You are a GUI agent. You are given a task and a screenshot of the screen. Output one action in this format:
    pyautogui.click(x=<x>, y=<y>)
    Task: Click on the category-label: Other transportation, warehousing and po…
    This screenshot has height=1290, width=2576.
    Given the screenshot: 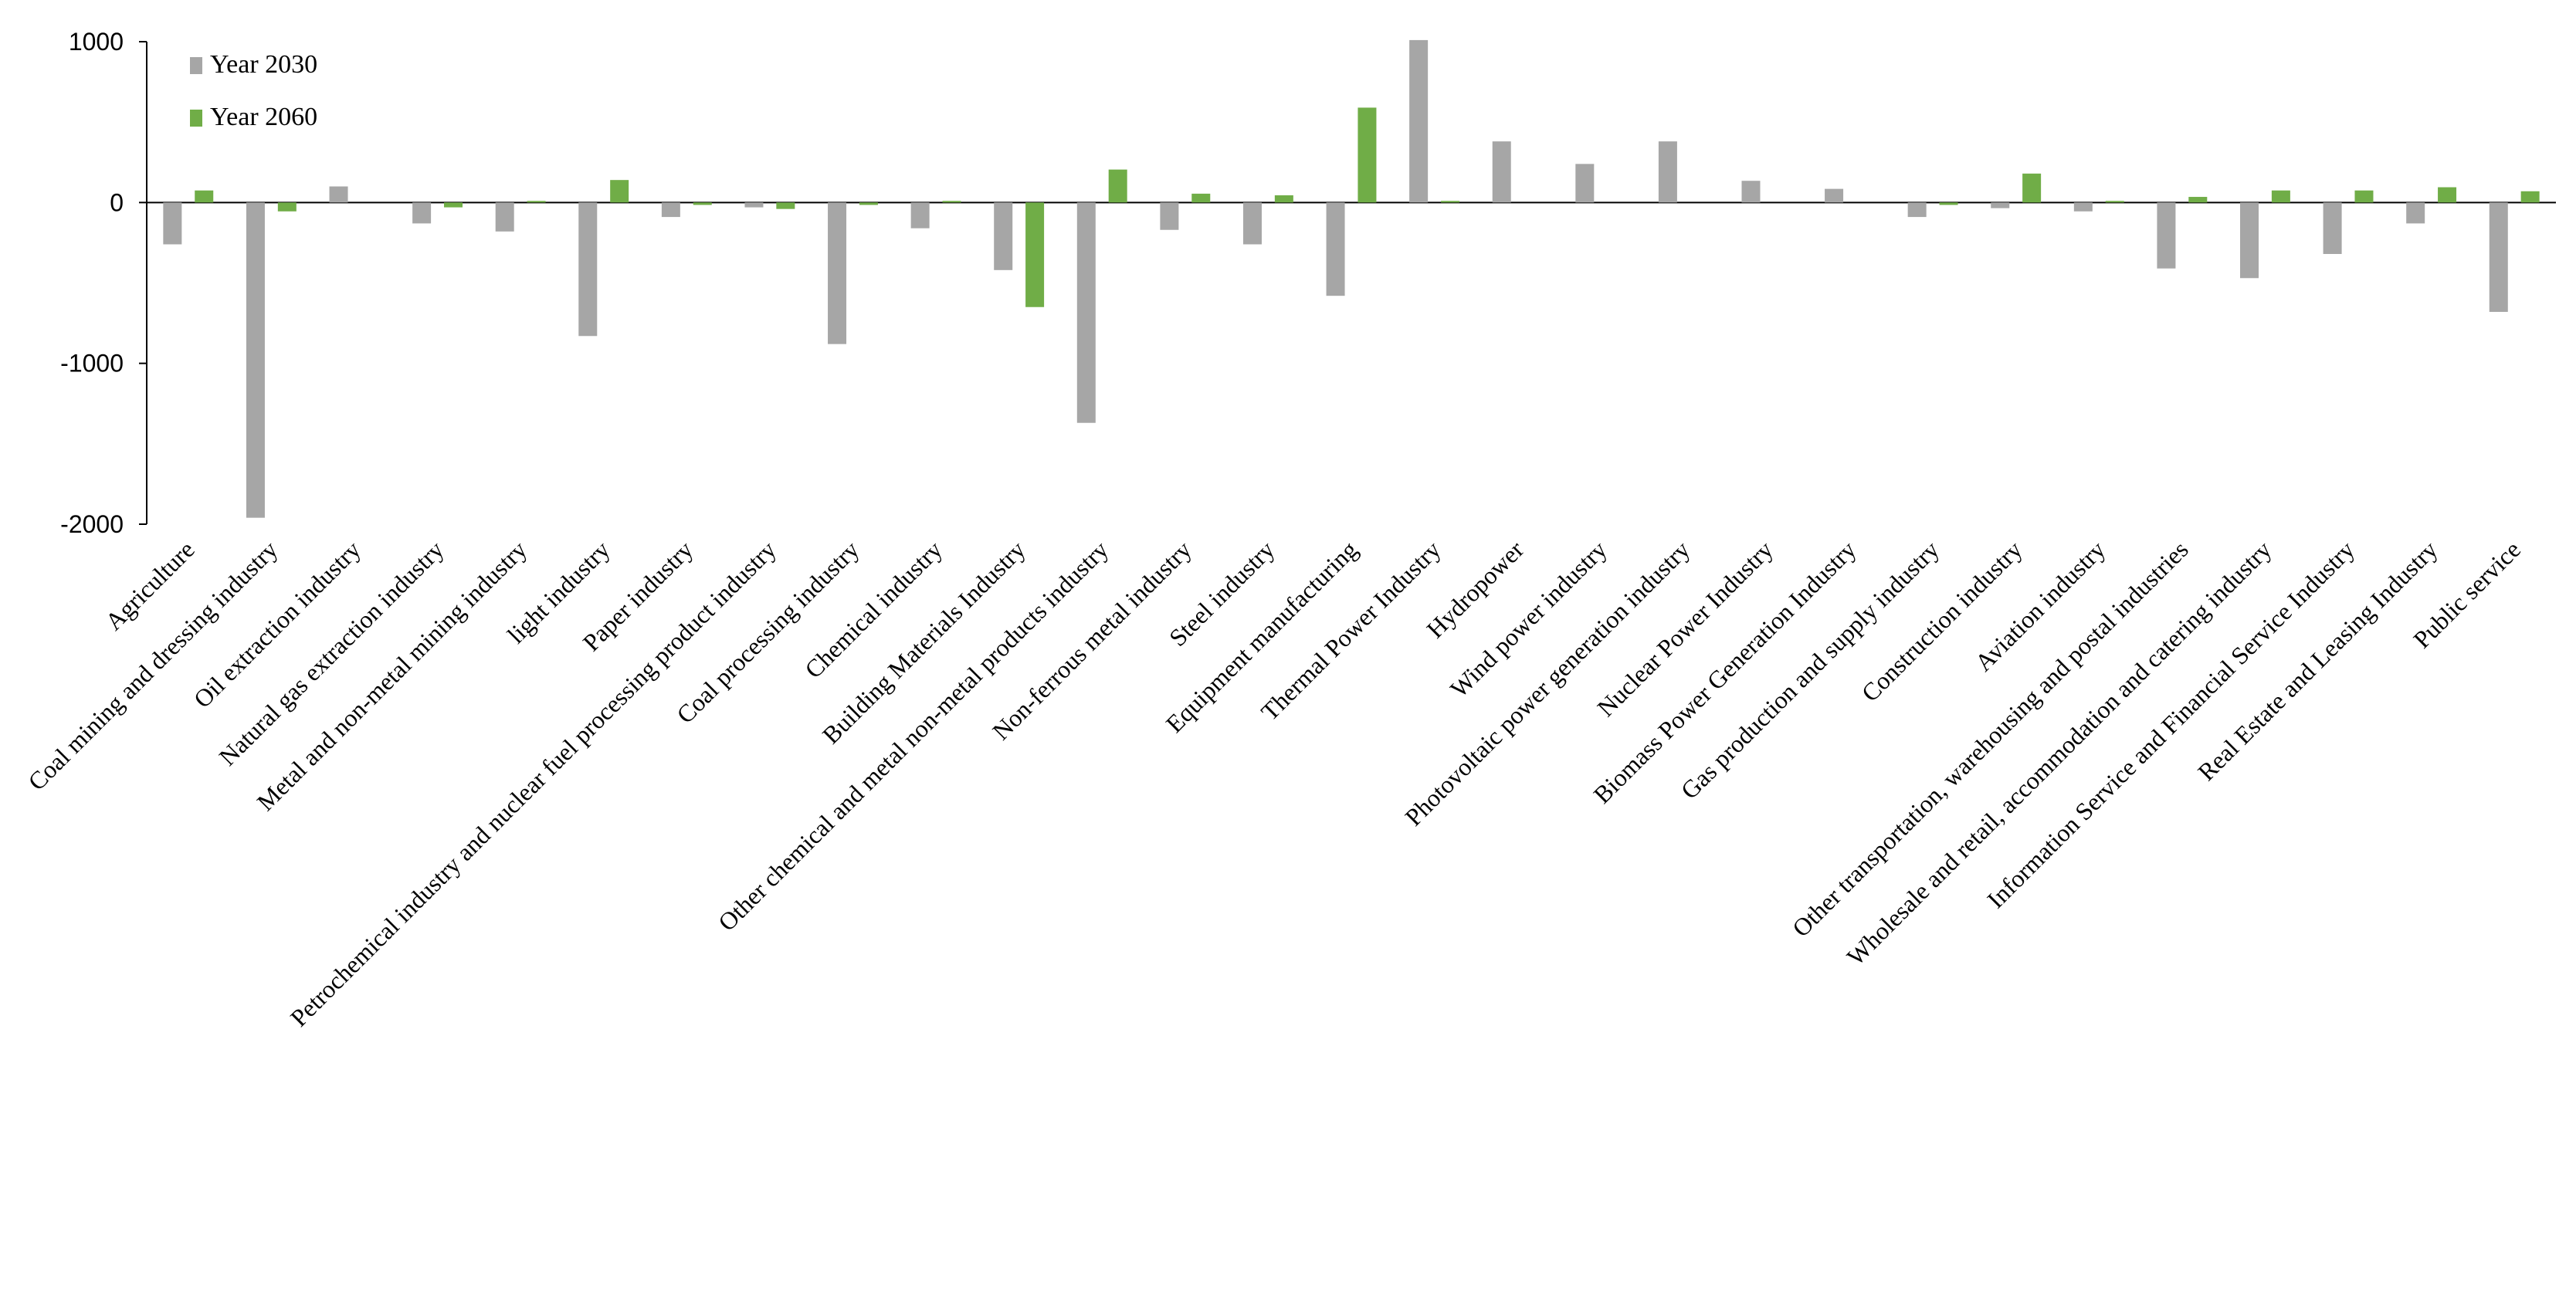 What is the action you would take?
    pyautogui.click(x=1990, y=738)
    